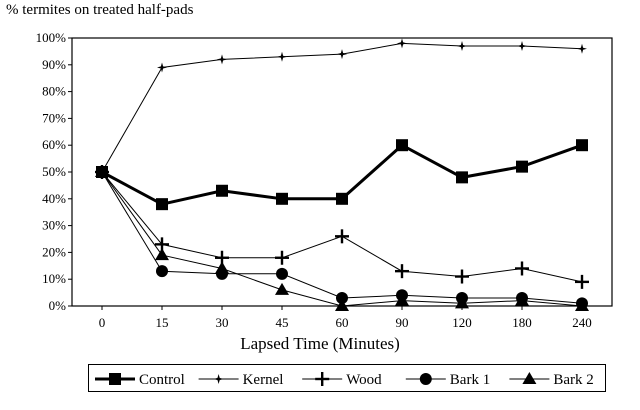 The width and height of the screenshot is (640, 410). Describe the element at coordinates (102, 322) in the screenshot. I see `x-tick-label: 0` at that location.